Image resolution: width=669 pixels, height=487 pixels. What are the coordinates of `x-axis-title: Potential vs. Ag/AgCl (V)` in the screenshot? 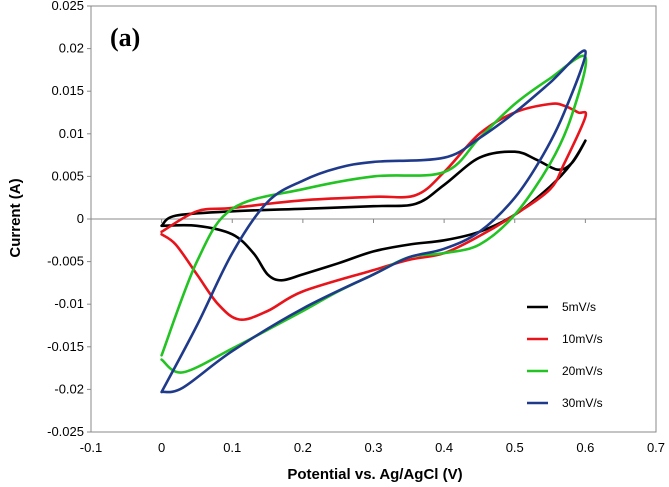 It's located at (374, 474).